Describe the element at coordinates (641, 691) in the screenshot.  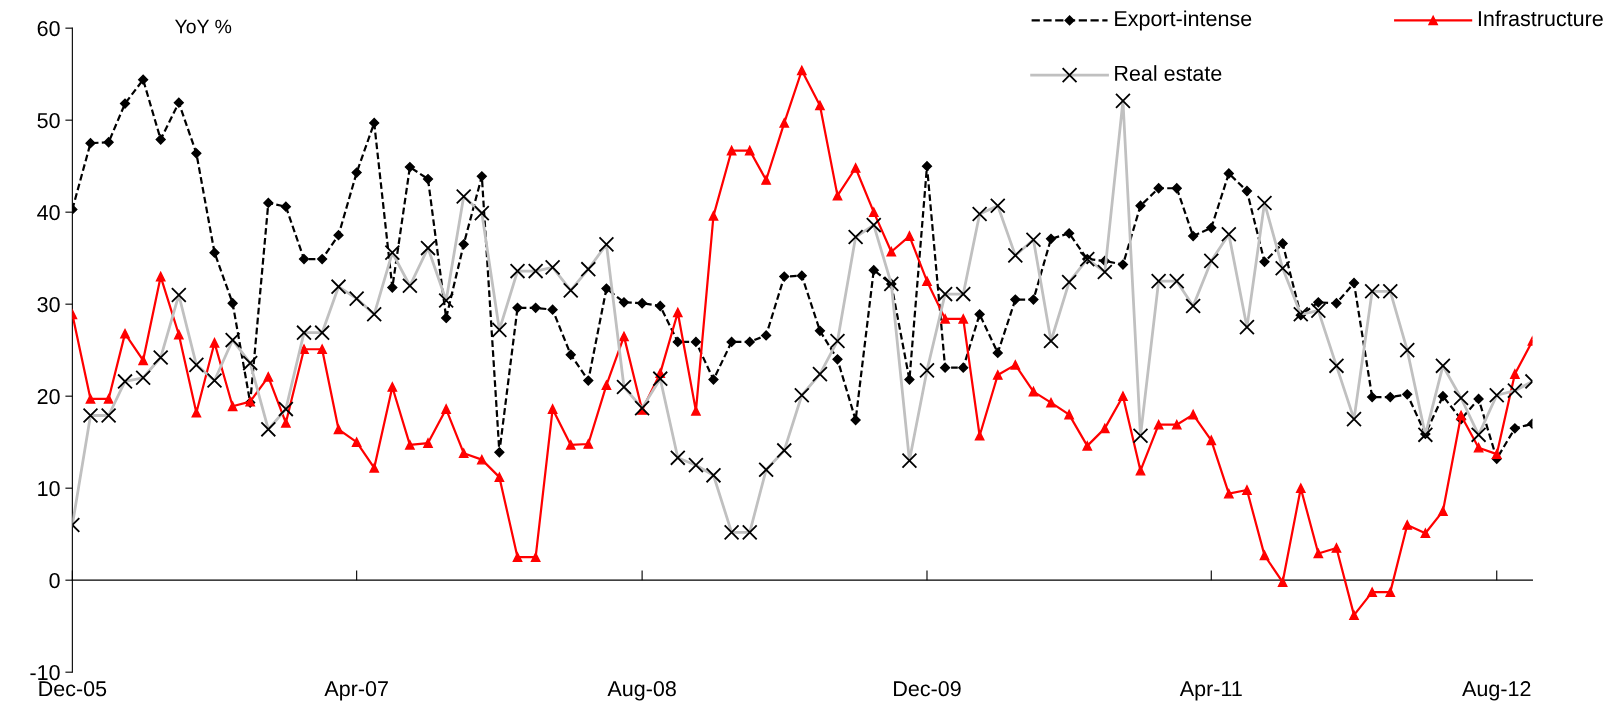
I see `x-tick-label: Aug-08` at that location.